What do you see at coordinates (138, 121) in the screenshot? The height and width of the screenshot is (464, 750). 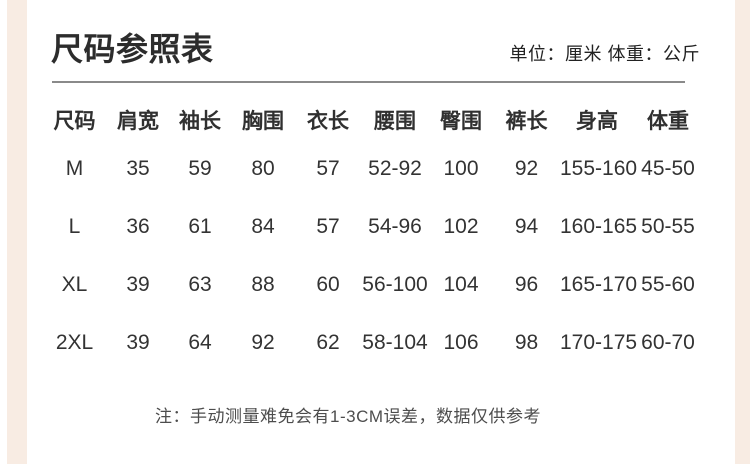 I see `column-header-shoulder: 肩宽` at bounding box center [138, 121].